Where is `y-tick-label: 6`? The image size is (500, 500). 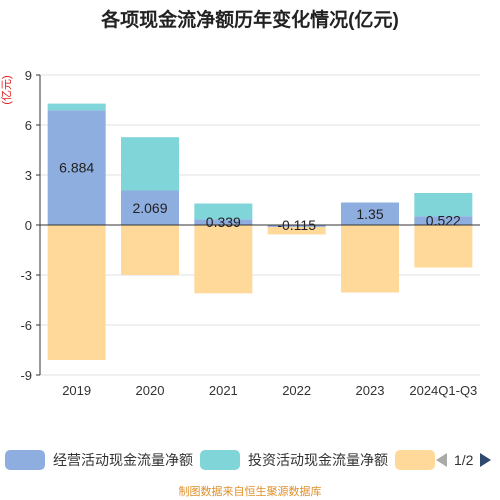 y-tick-label: 6 is located at coordinates (28, 125).